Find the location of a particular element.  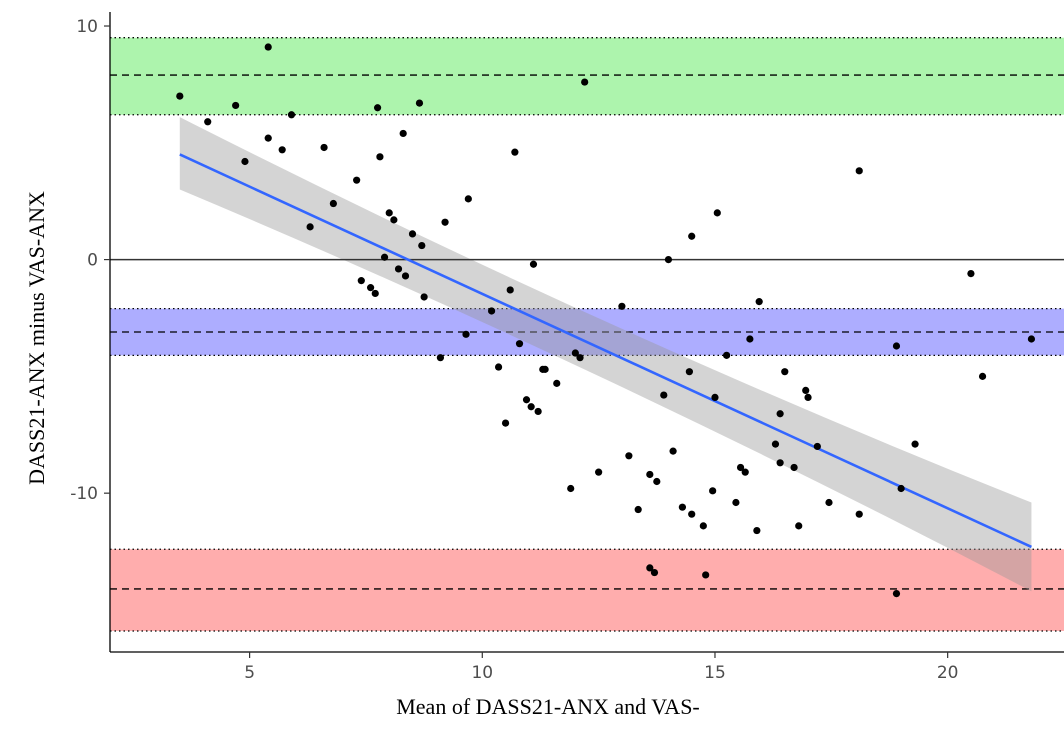

x-tick-label: 10 is located at coordinates (482, 673).